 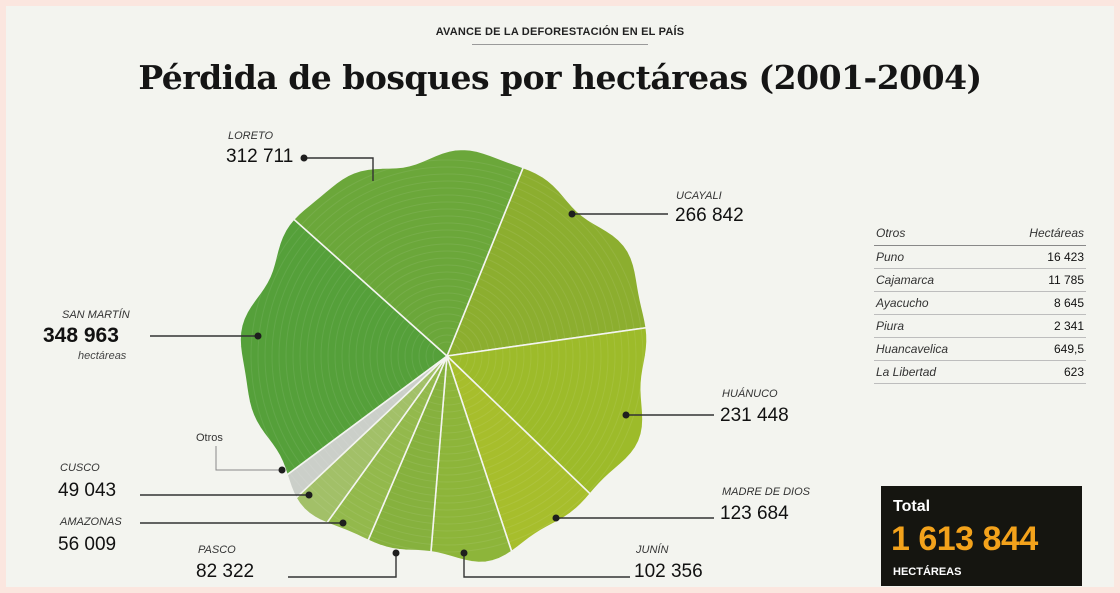 What do you see at coordinates (927, 572) in the screenshot?
I see `total-unit: HECTÁREAS` at bounding box center [927, 572].